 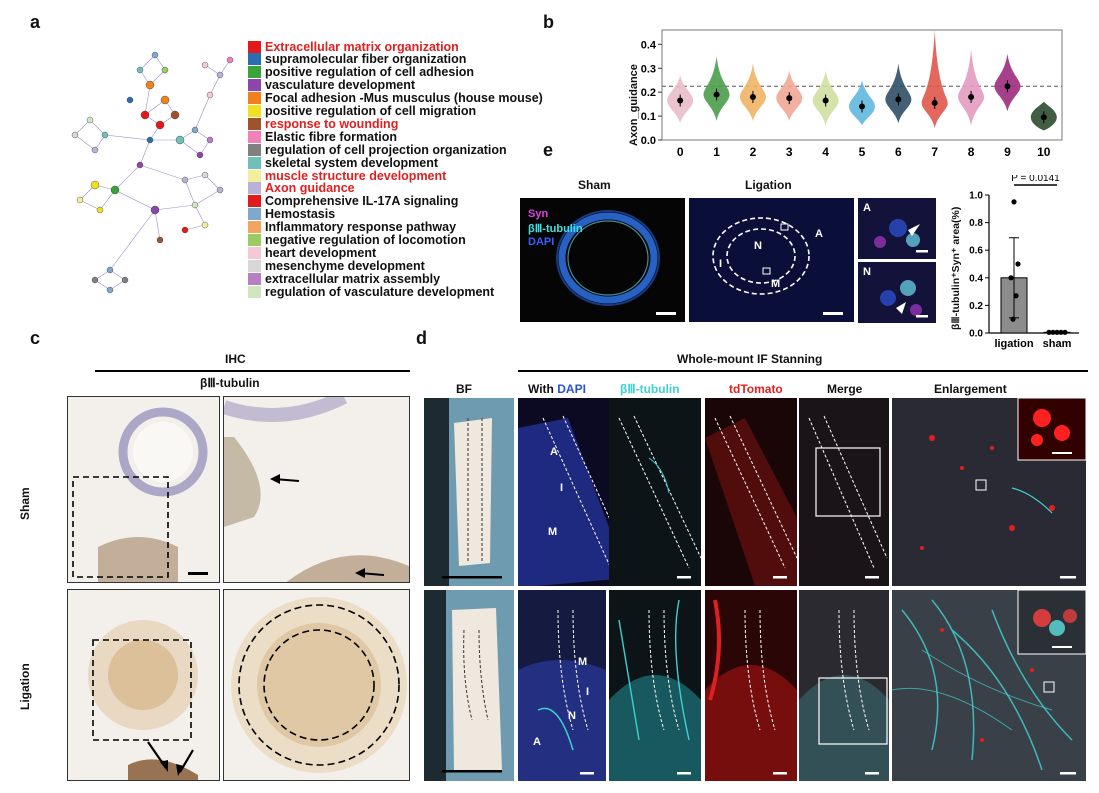 What do you see at coordinates (750, 359) in the screenshot?
I see `d-title: Whole-mount IF Stanning` at bounding box center [750, 359].